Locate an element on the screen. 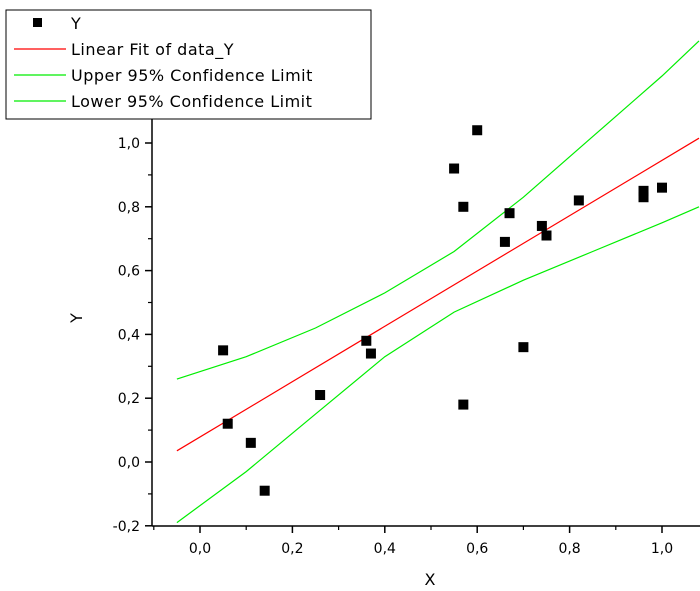 The height and width of the screenshot is (591, 700). y-tick-label: 0,2 is located at coordinates (129, 399).